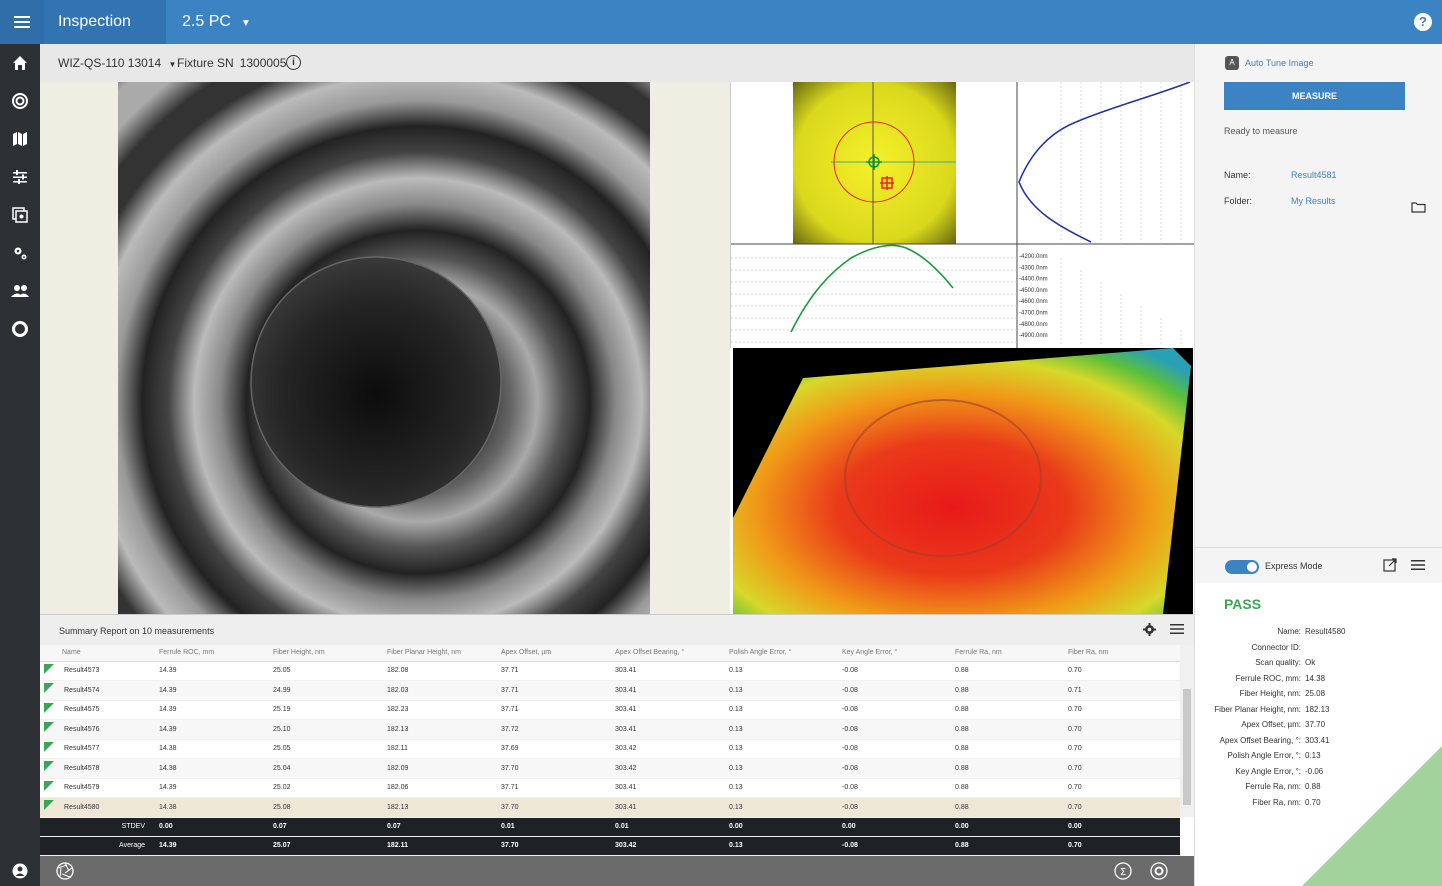 This screenshot has height=886, width=1442. What do you see at coordinates (894, 846) in the screenshot?
I see `stat-value: -0.08` at bounding box center [894, 846].